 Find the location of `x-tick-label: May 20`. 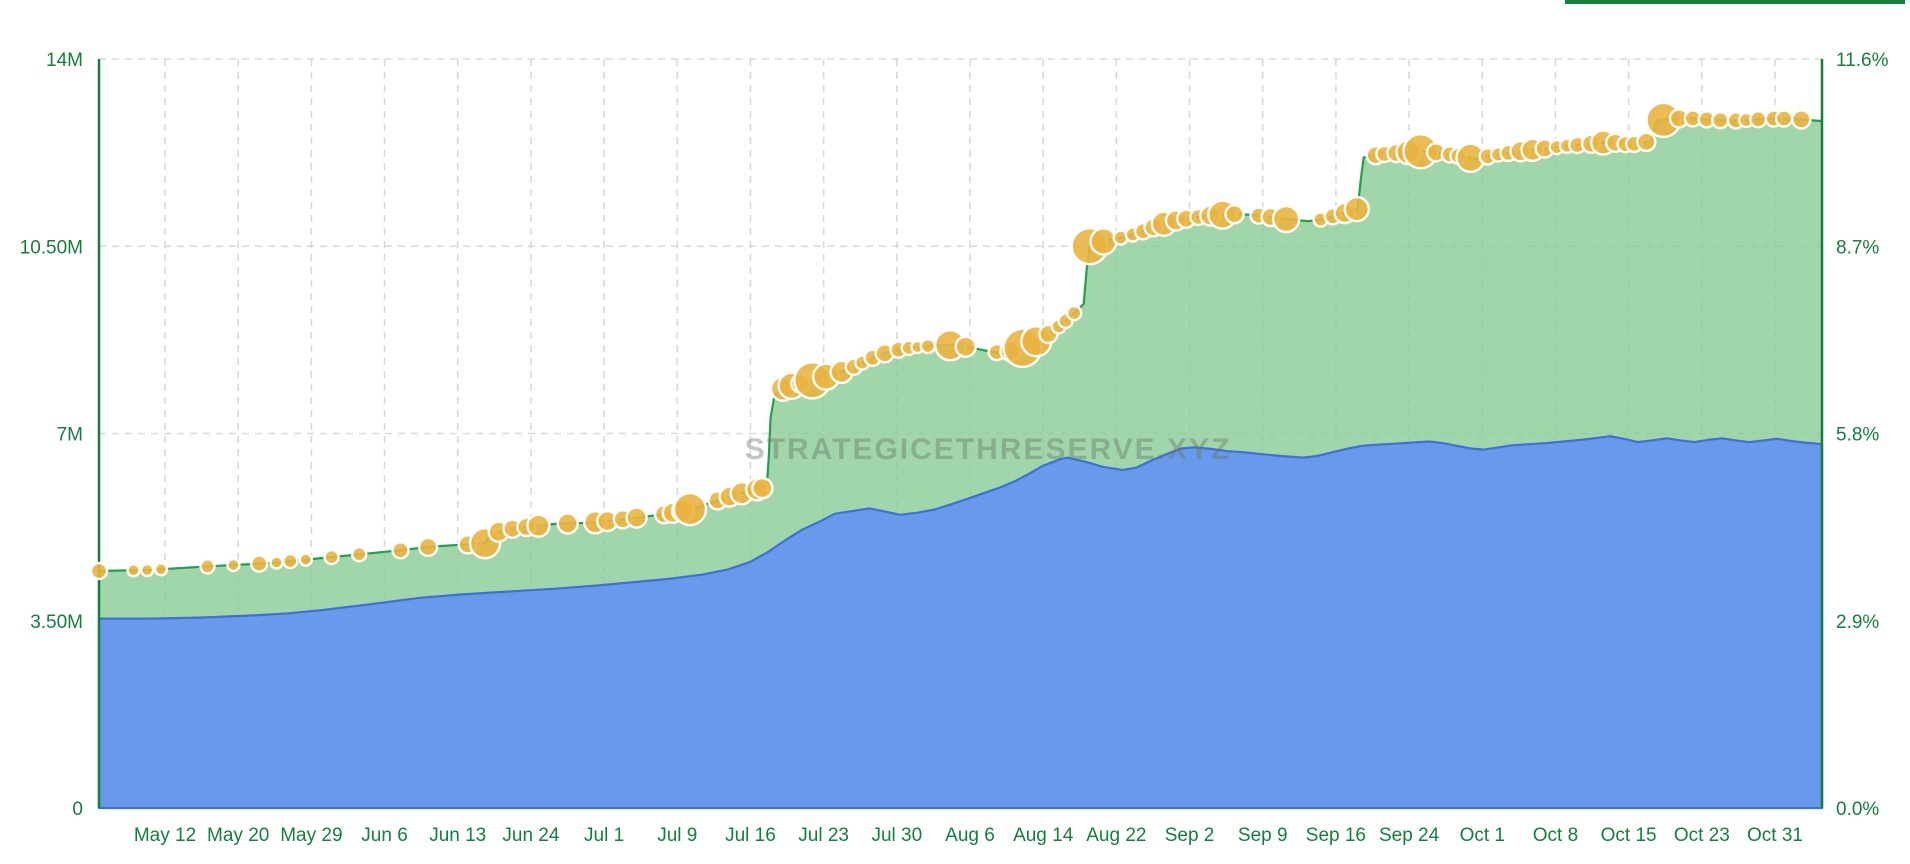

x-tick-label: May 20 is located at coordinates (238, 835).